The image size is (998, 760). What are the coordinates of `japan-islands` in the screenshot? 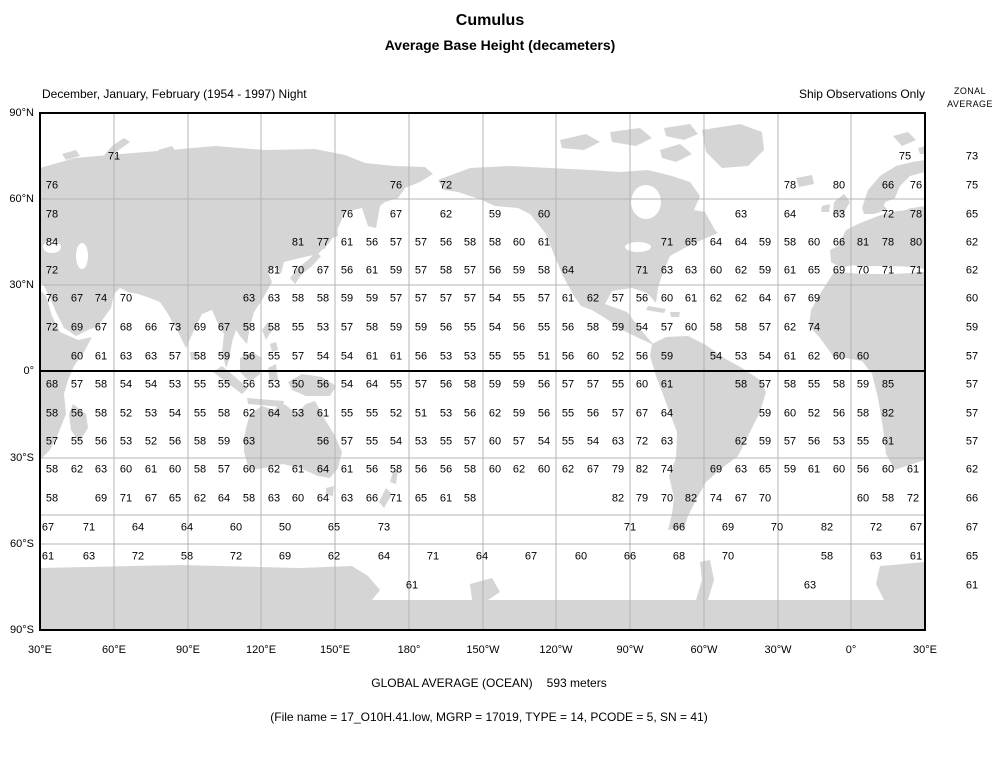 It's located at (308, 262).